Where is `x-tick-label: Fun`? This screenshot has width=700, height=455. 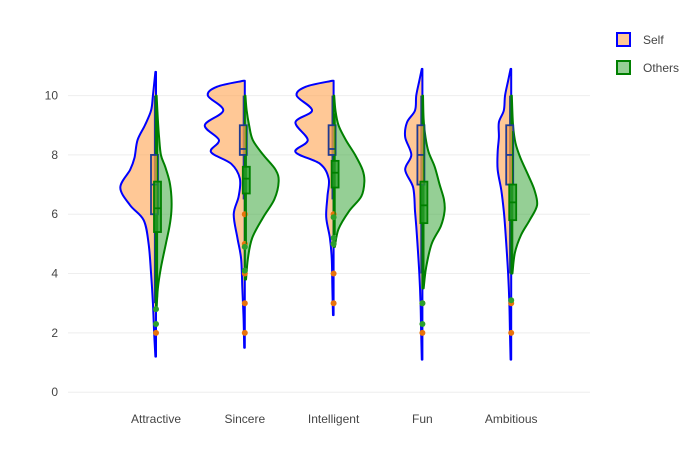 x-tick-label: Fun is located at coordinates (422, 419).